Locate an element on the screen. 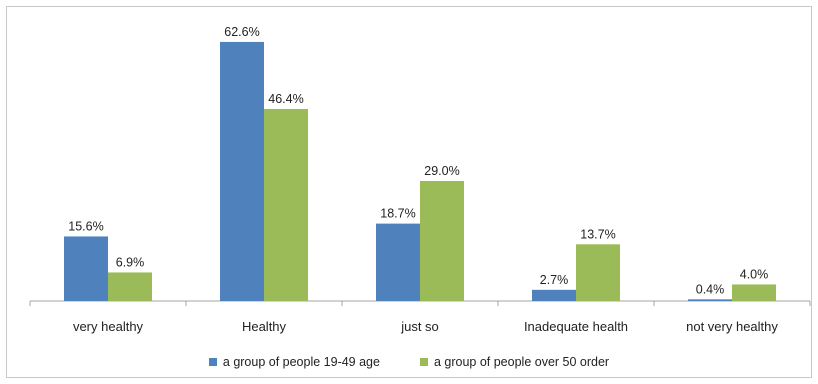  x-tick-label-4: not very healthy is located at coordinates (732, 326).